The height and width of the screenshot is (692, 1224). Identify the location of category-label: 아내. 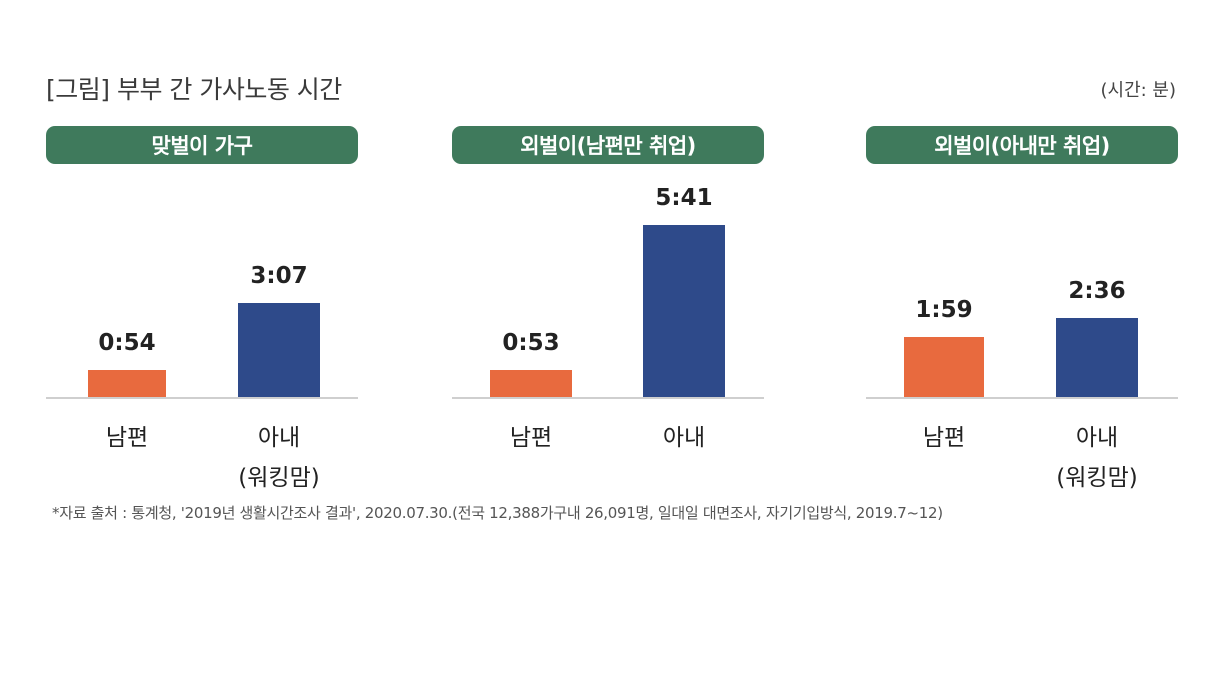
(684, 438).